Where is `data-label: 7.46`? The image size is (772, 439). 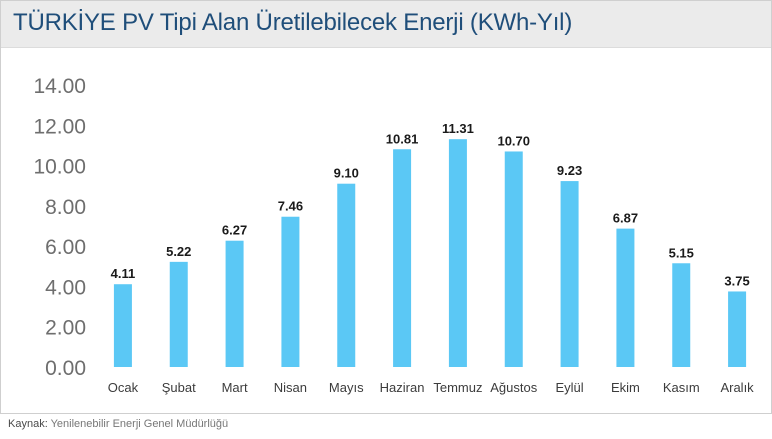 data-label: 7.46 is located at coordinates (290, 206).